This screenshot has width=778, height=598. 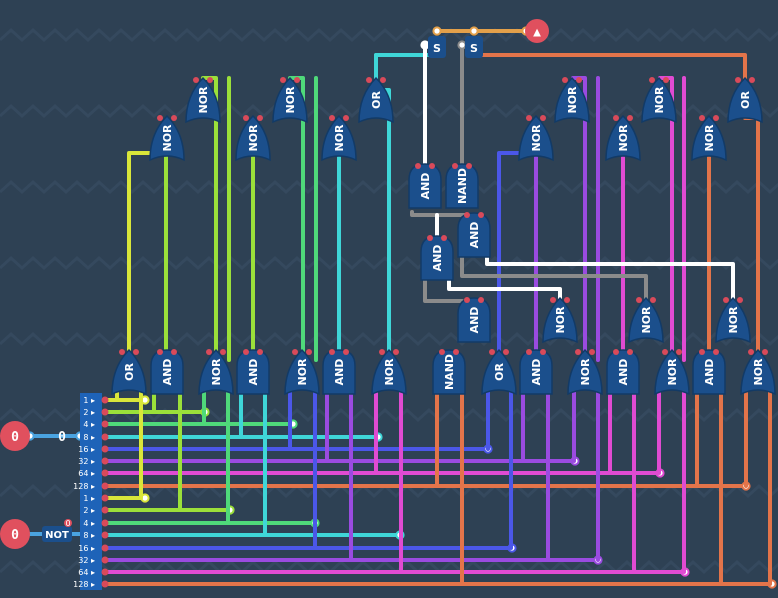 I want to click on input-switch-2: 0, so click(x=15, y=534).